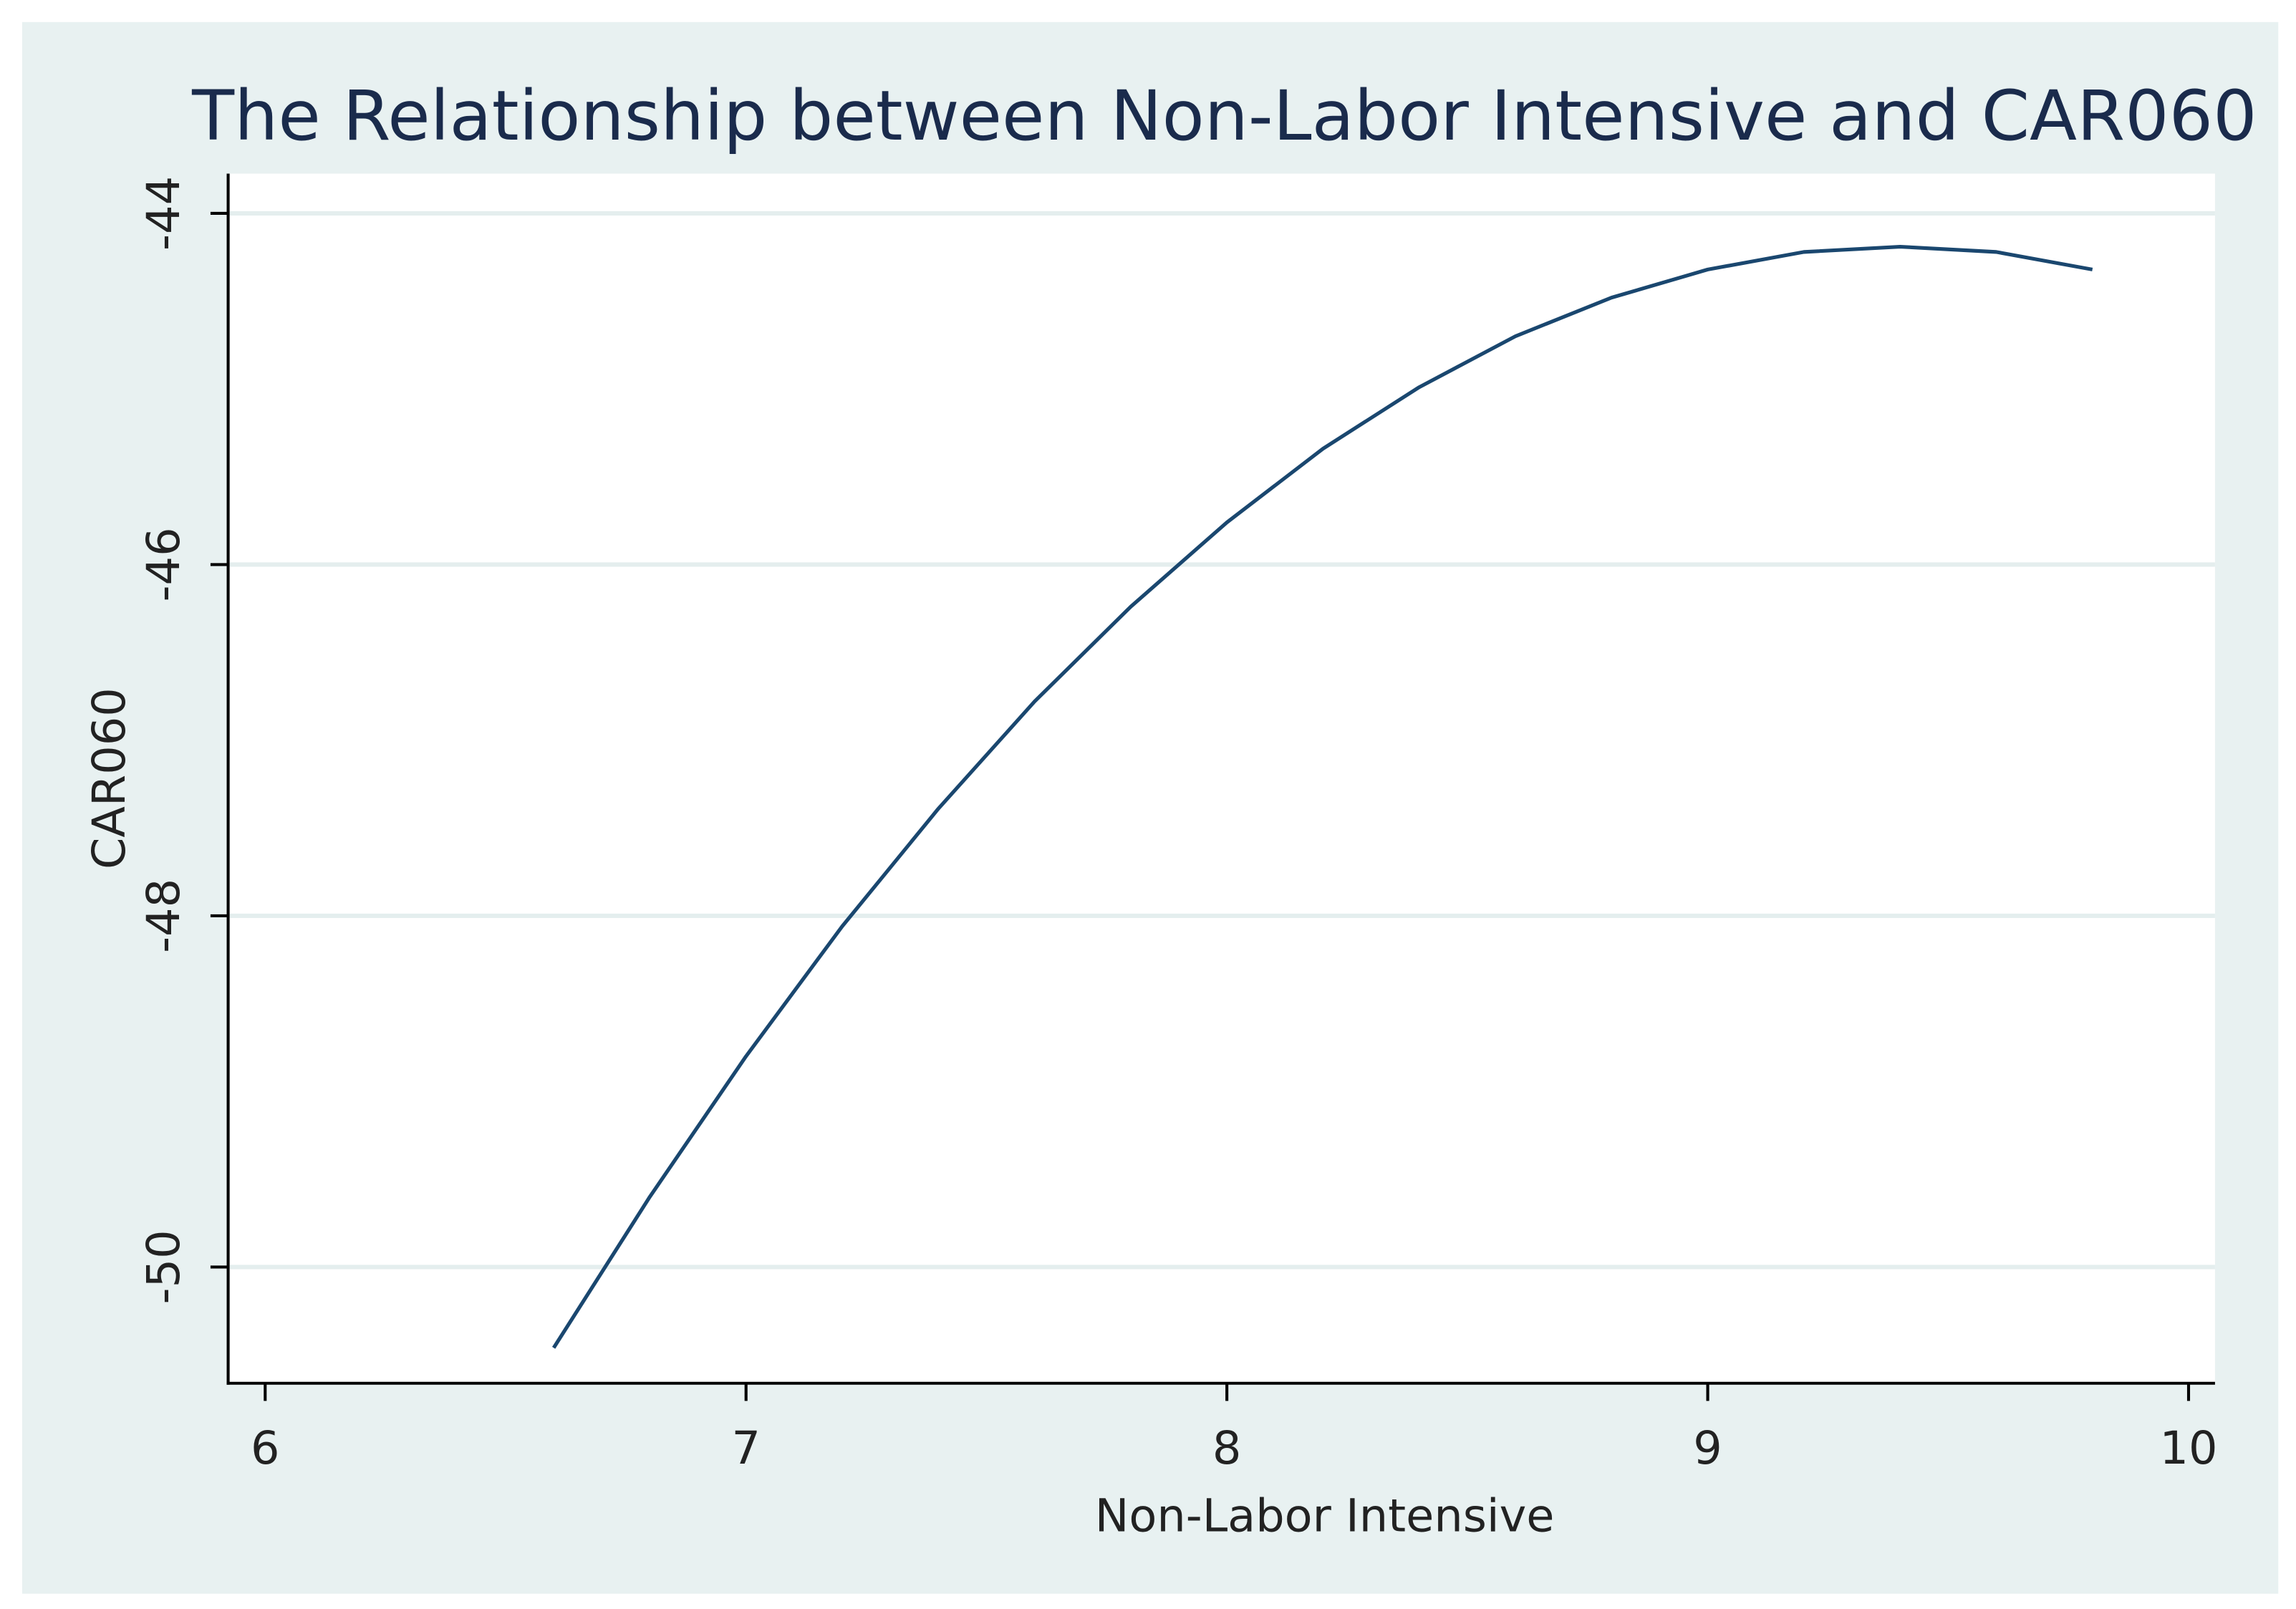 Image resolution: width=2296 pixels, height=1609 pixels. Describe the element at coordinates (1227, 1448) in the screenshot. I see `x-tick-label: 8` at that location.